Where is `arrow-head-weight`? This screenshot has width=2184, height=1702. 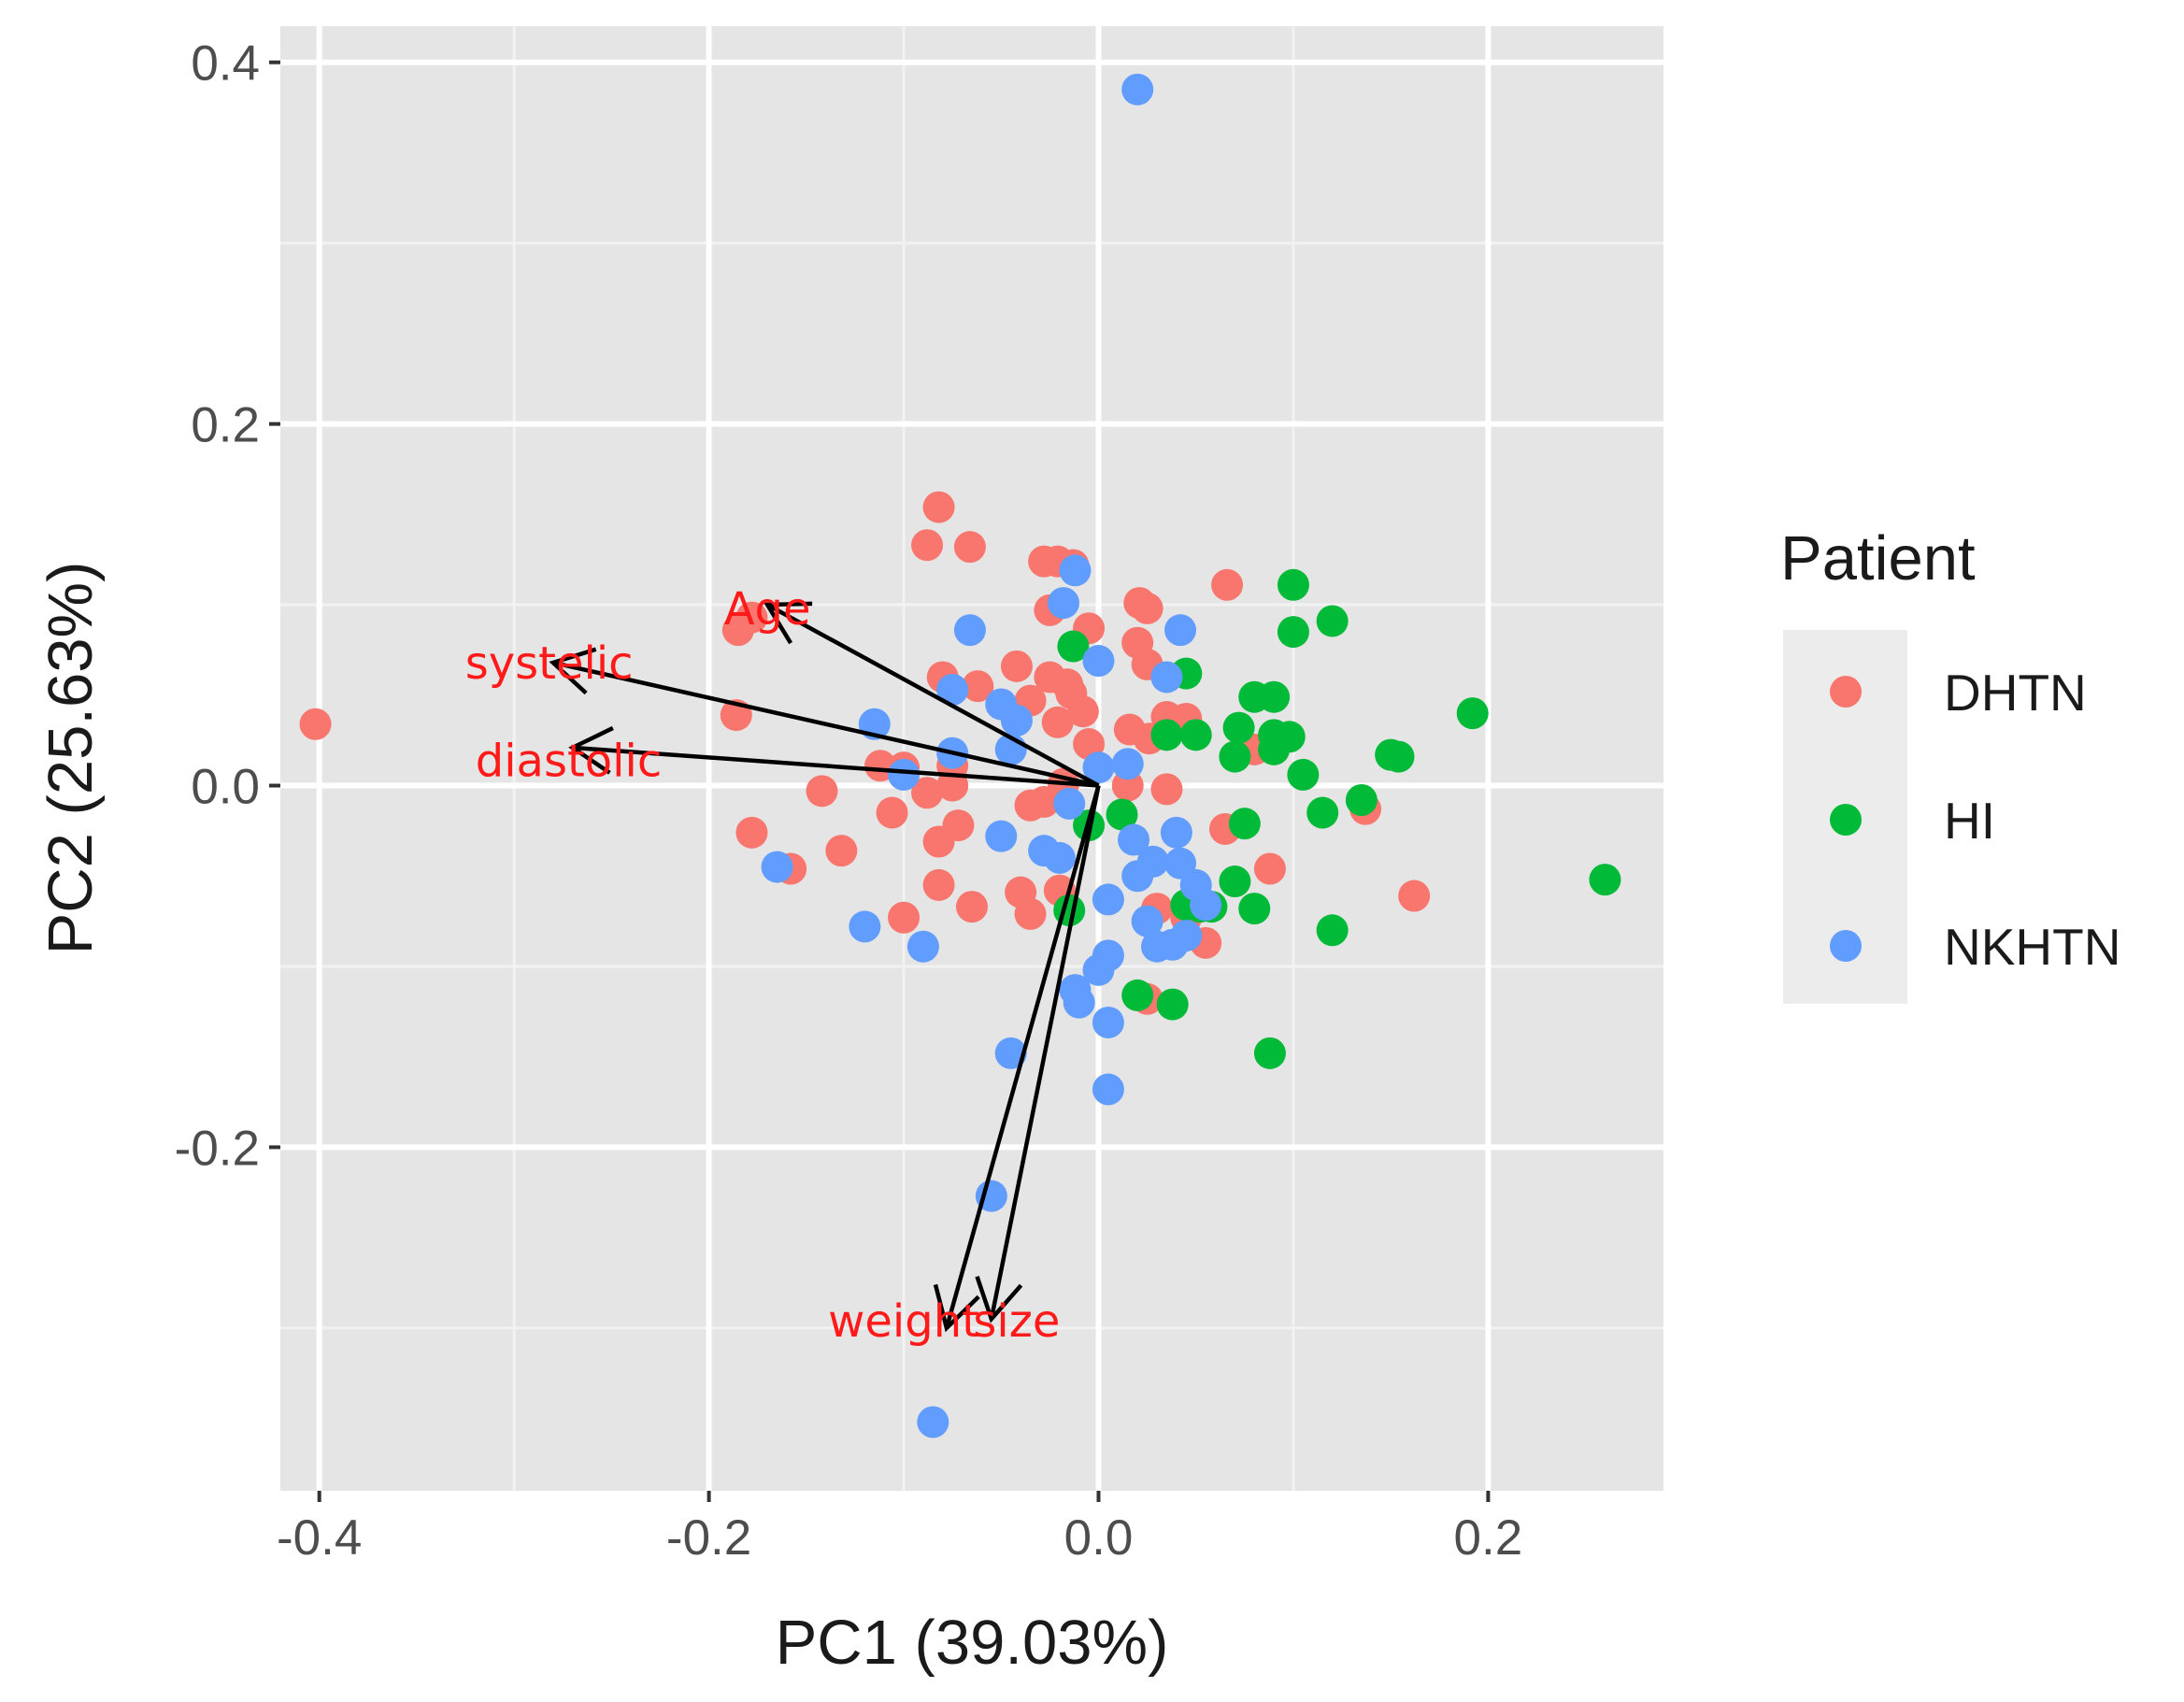
arrow-head-weight is located at coordinates (956, 1308).